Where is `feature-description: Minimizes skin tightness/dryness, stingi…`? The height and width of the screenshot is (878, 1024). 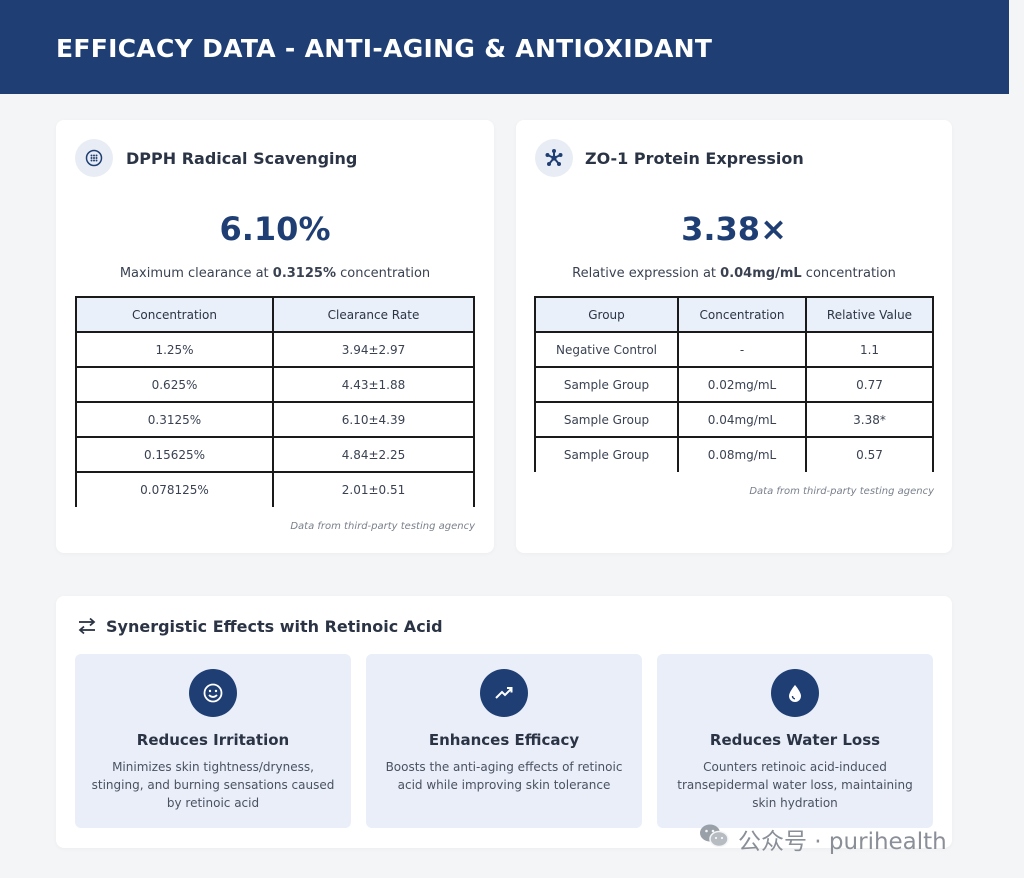 feature-description: Minimizes skin tightness/dryness, stingi… is located at coordinates (213, 785).